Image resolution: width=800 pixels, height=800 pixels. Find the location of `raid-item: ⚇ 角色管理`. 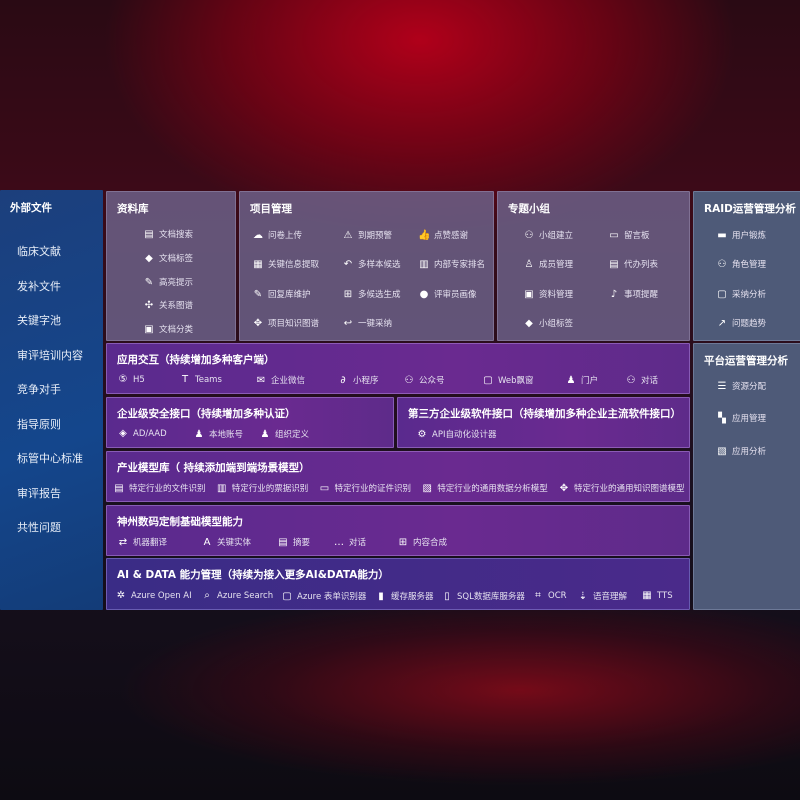

raid-item: ⚇ 角色管理 is located at coordinates (741, 264).